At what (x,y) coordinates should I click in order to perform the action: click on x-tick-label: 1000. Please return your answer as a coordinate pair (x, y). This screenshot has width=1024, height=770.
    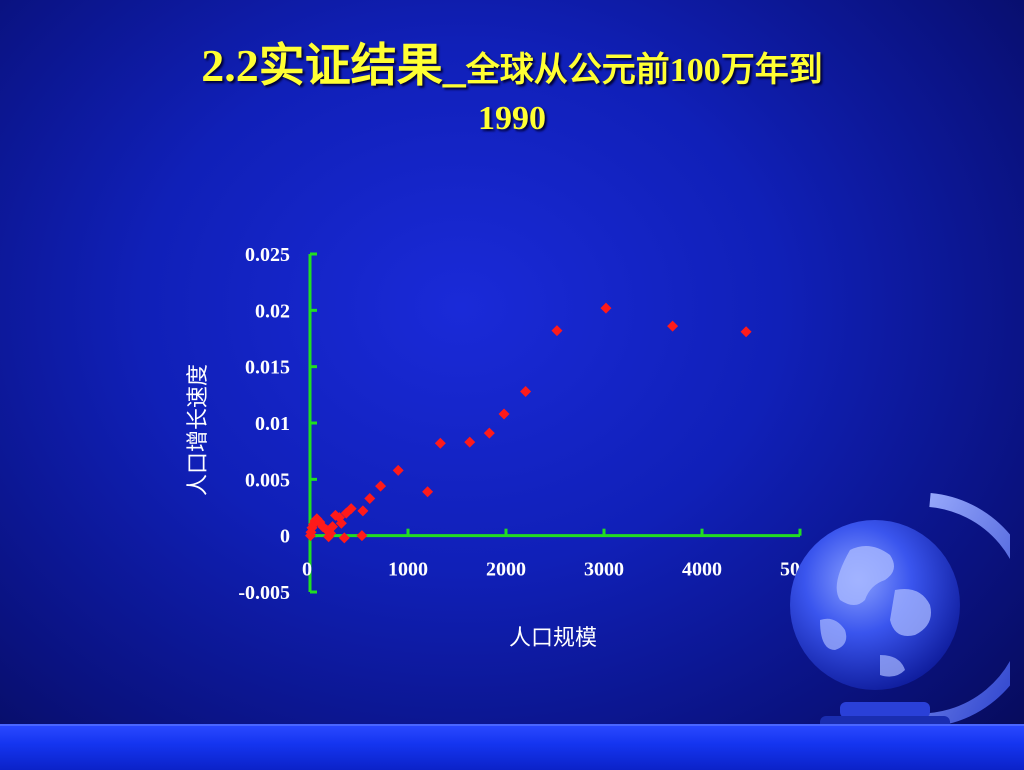
    Looking at the image, I should click on (408, 570).